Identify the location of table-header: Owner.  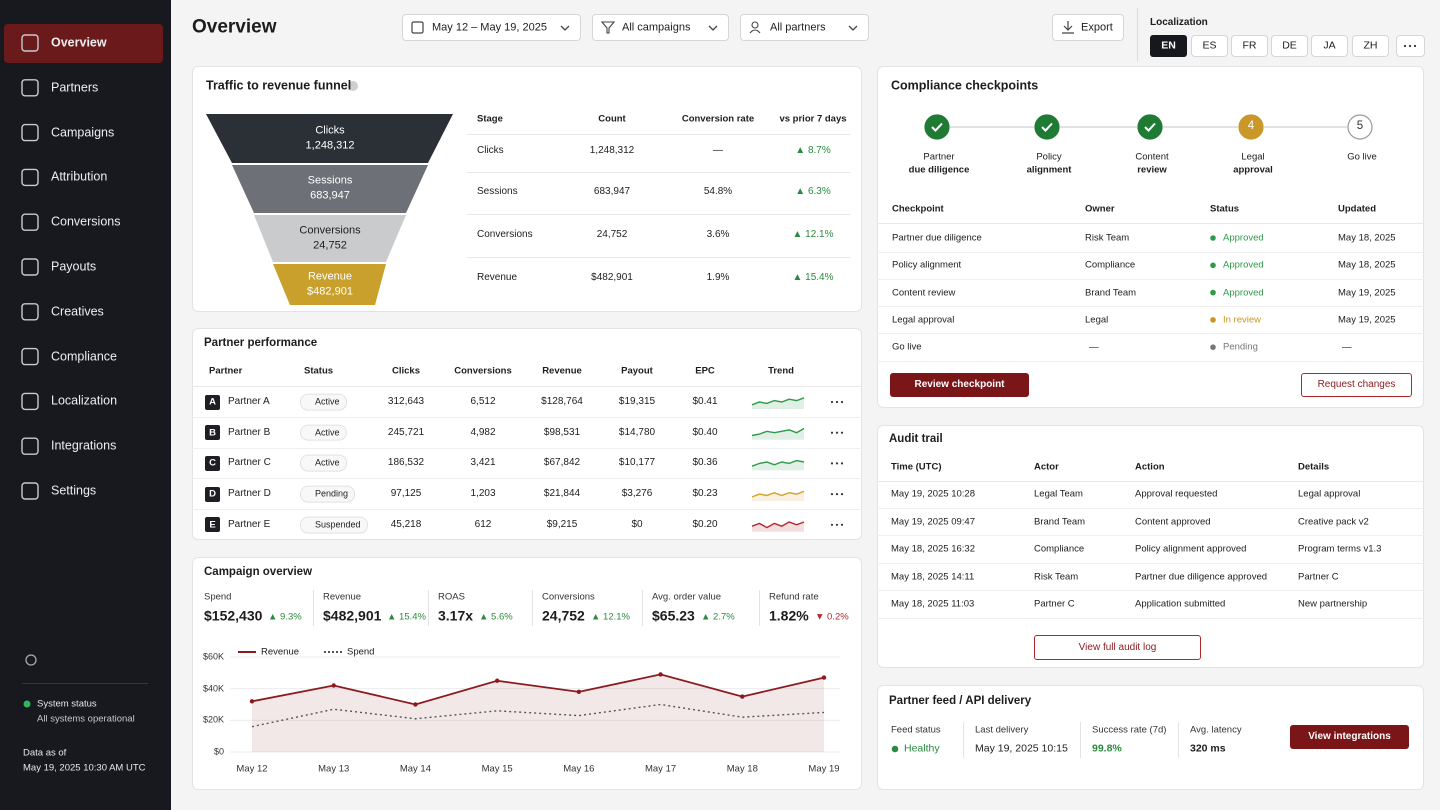
(1100, 209).